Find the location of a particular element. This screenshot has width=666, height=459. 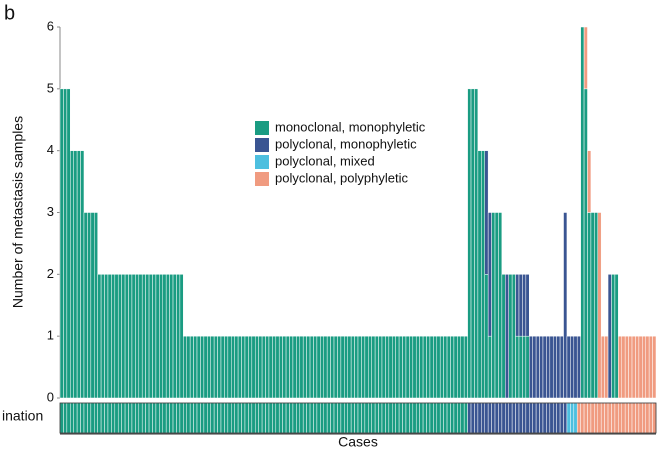

y-tick-label: 2 is located at coordinates (50, 273).